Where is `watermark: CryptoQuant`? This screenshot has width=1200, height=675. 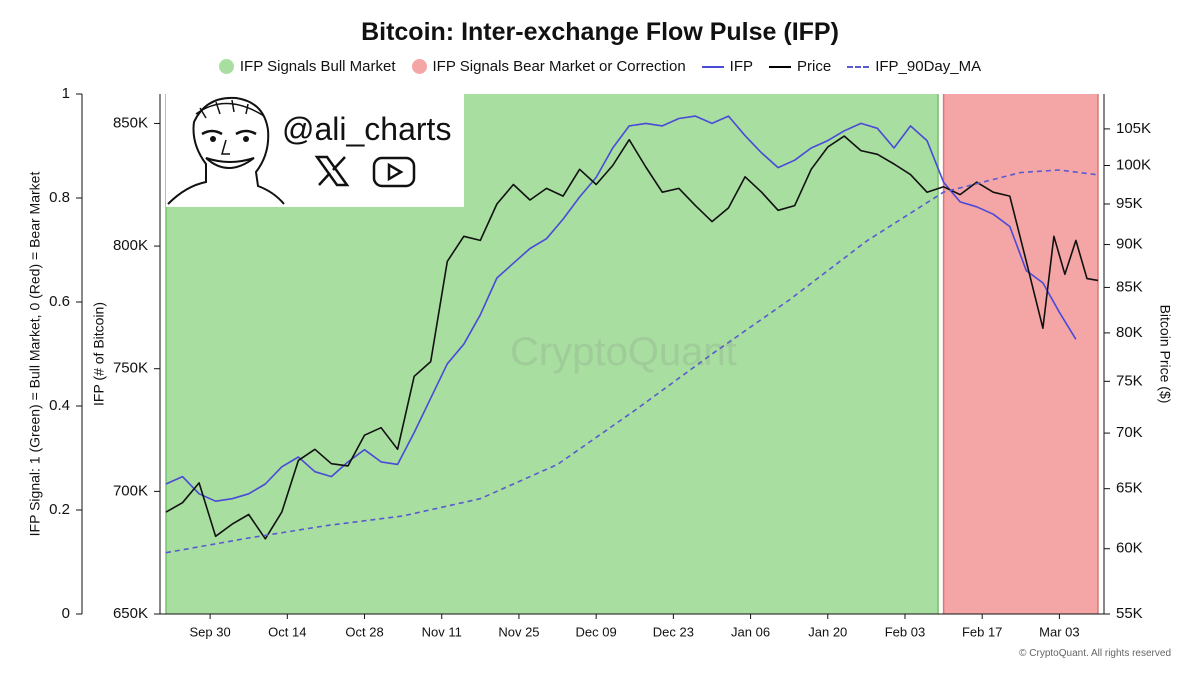 watermark: CryptoQuant is located at coordinates (623, 352).